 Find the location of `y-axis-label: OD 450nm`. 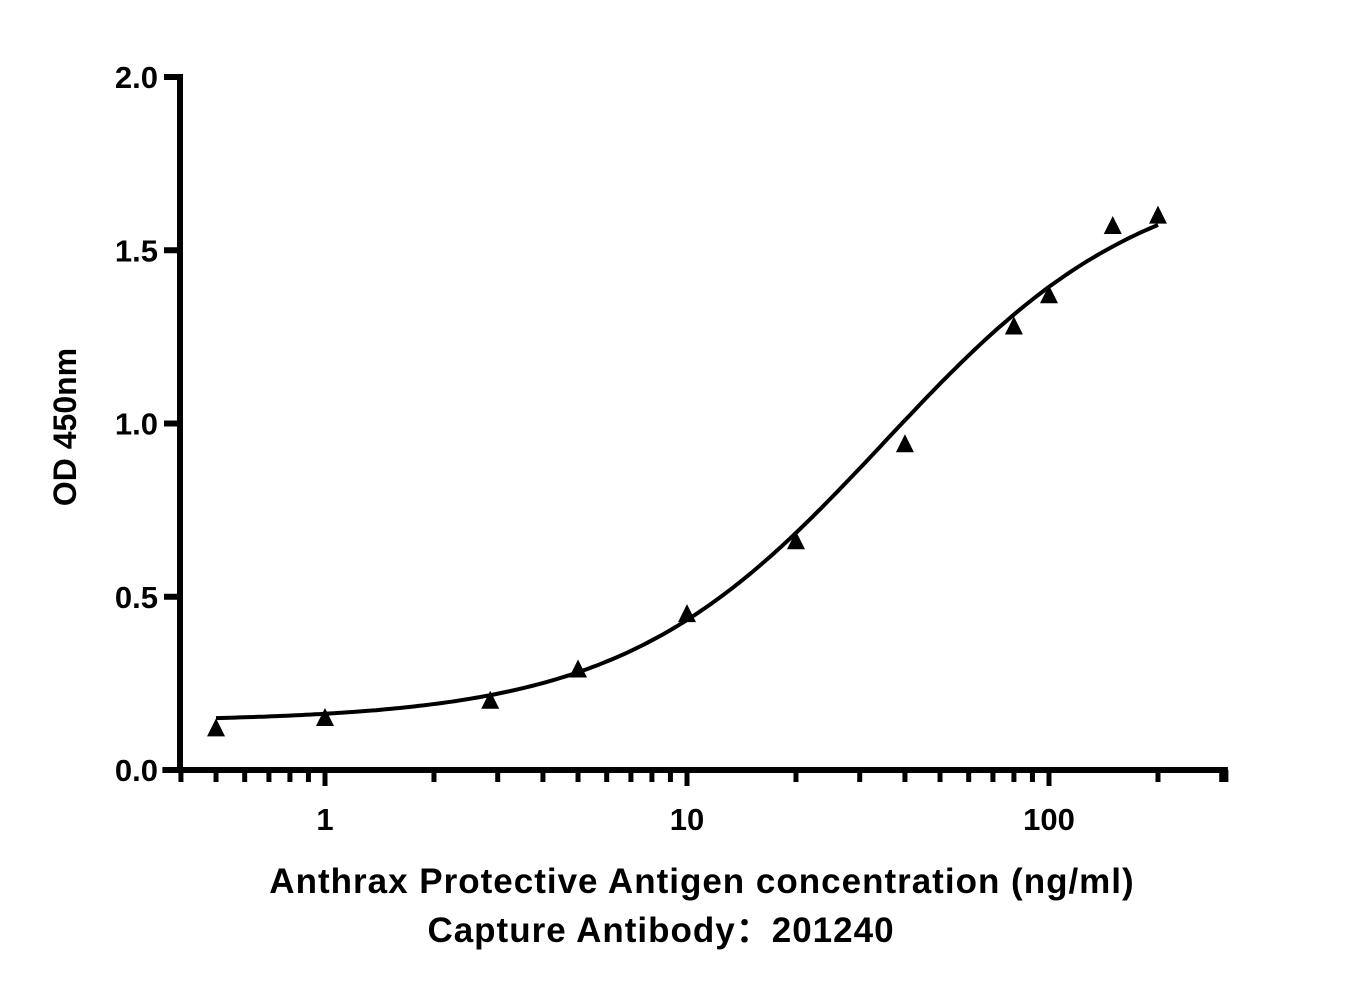

y-axis-label: OD 450nm is located at coordinates (65, 427).